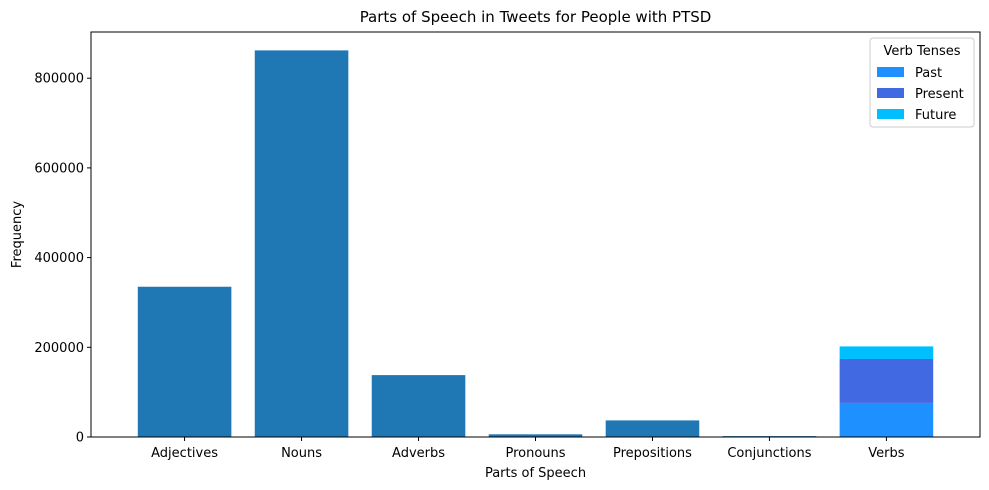  I want to click on bar-verbs-past, so click(886, 419).